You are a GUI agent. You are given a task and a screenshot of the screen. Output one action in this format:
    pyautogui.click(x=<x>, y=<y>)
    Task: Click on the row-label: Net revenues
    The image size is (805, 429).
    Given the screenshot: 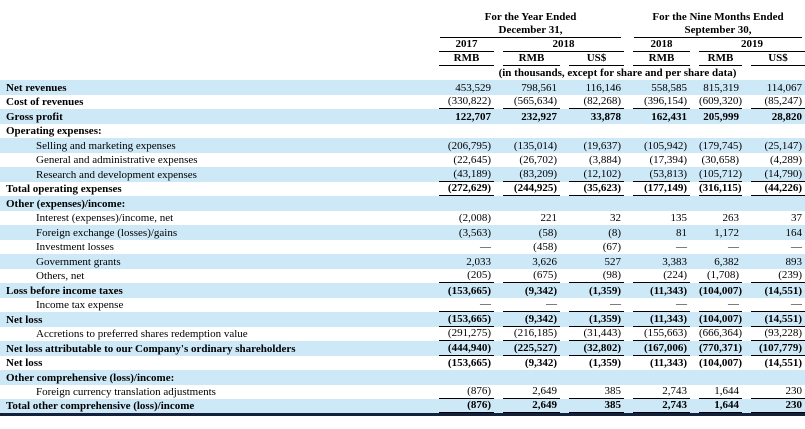 What is the action you would take?
    pyautogui.click(x=36, y=87)
    